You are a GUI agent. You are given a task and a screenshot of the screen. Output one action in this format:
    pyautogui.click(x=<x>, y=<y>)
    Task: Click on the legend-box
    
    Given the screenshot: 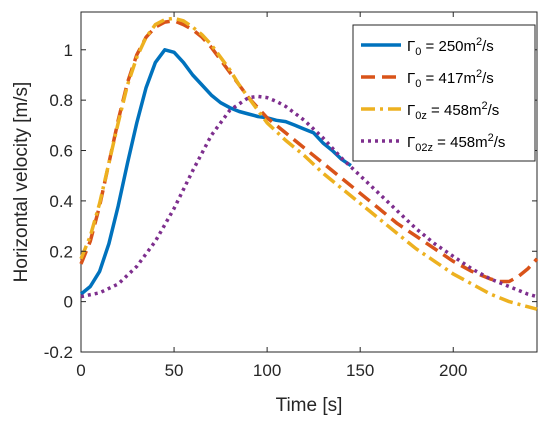 What is the action you would take?
    pyautogui.click(x=444, y=93)
    